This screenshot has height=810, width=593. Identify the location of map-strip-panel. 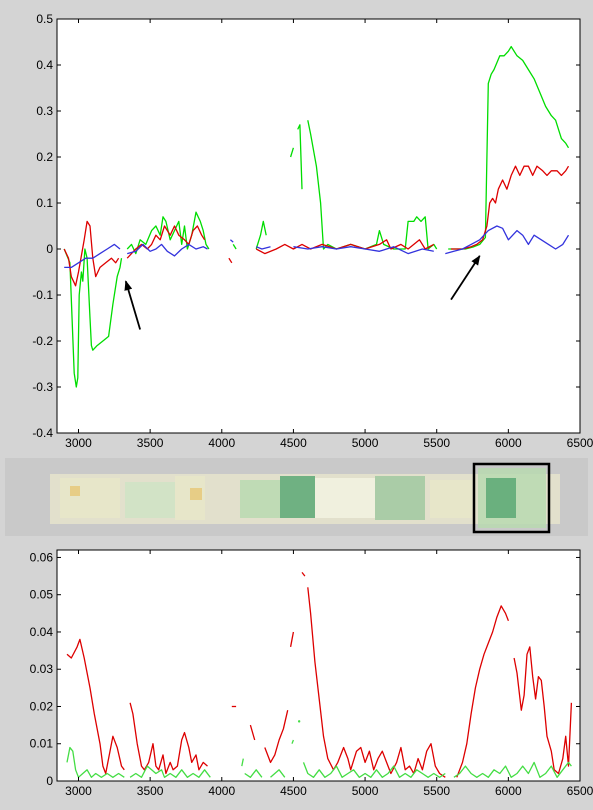
(296, 497).